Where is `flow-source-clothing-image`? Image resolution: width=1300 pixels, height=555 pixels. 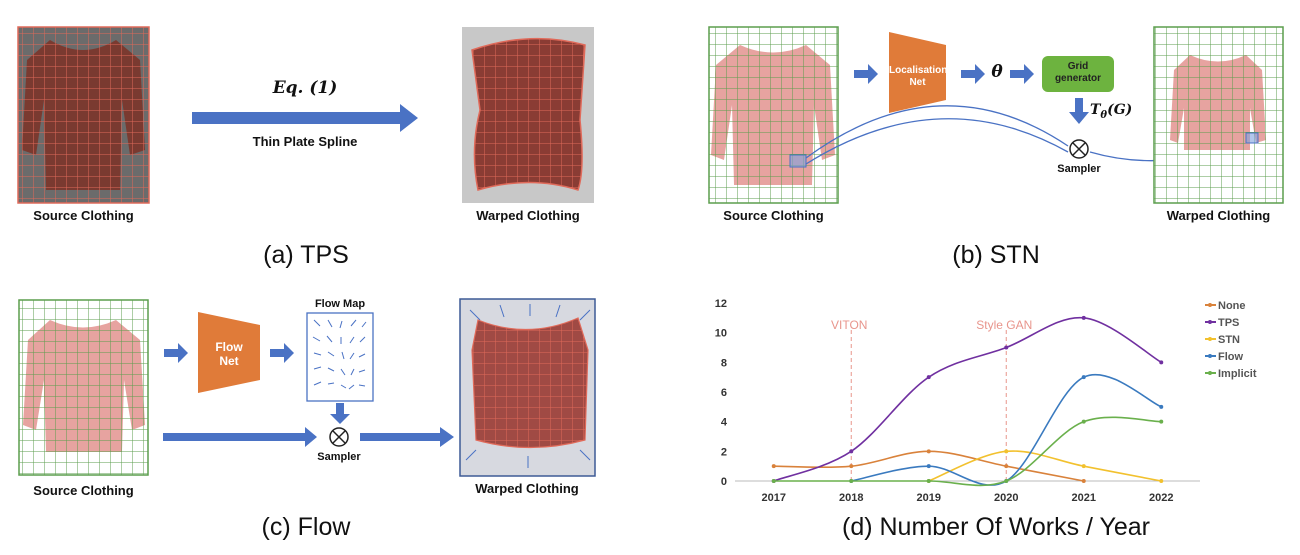
flow-source-clothing-image is located at coordinates (83, 387).